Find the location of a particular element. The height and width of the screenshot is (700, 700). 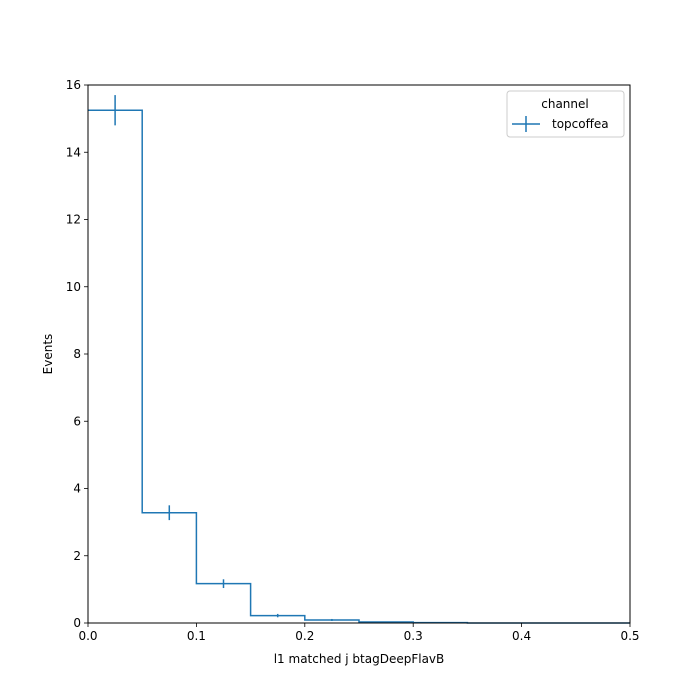

y-tick-label: 2 is located at coordinates (77, 556).